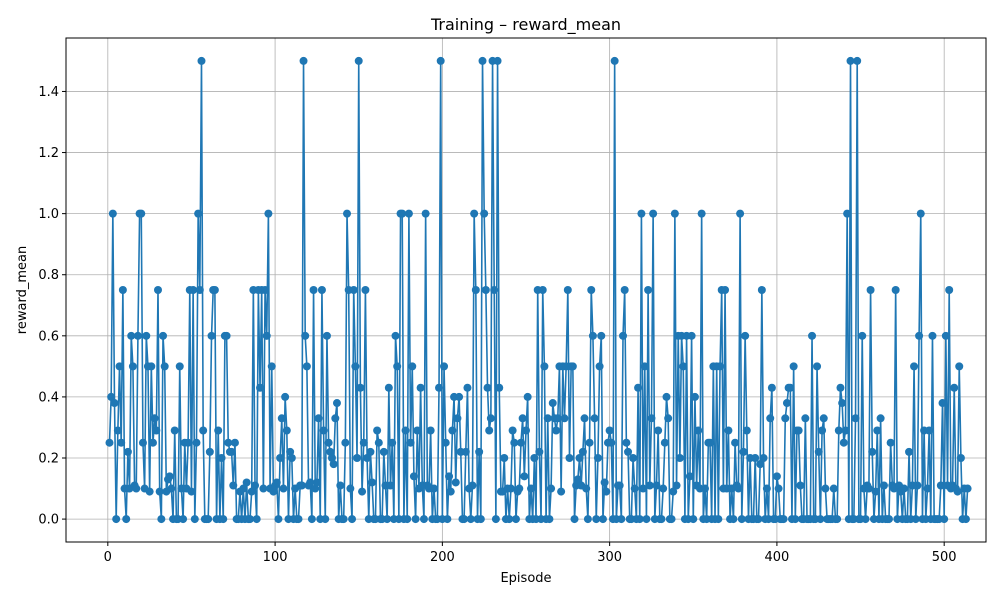 The width and height of the screenshot is (1000, 600). I want to click on y-tick-label: 1.4, so click(48, 92).